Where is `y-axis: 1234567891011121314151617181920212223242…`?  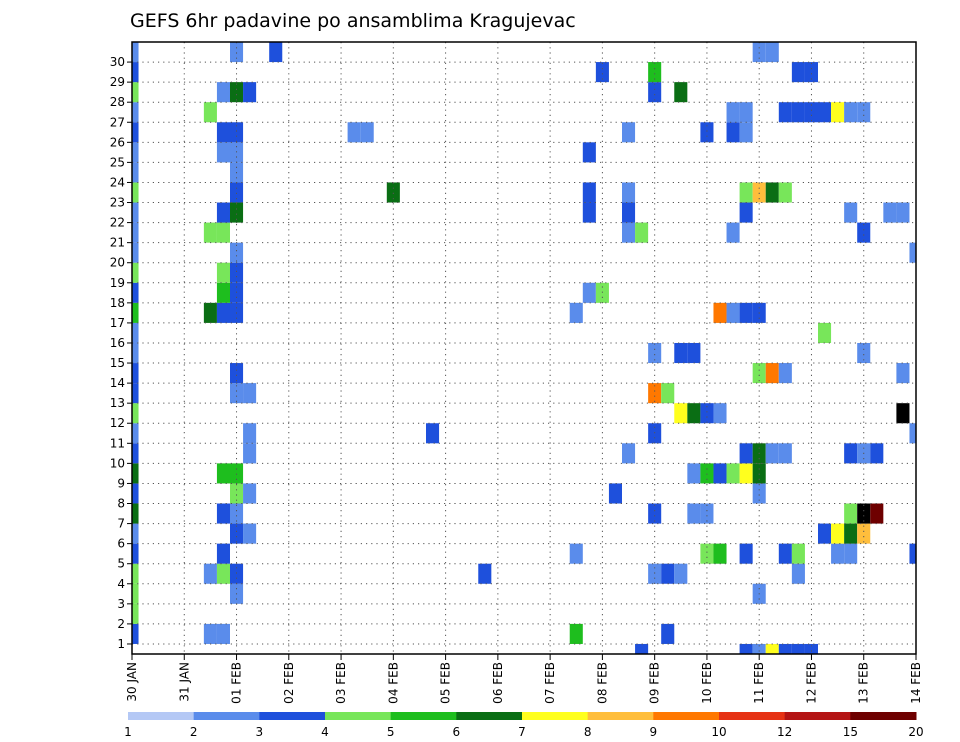 y-axis: 1234567891011121314151617181920212223242… is located at coordinates (121, 353).